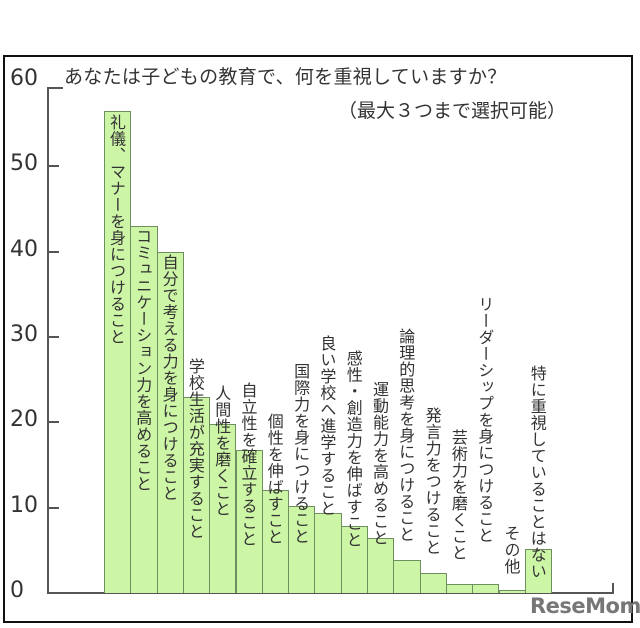  What do you see at coordinates (55, 88) in the screenshot?
I see `y-axis-top-tick` at bounding box center [55, 88].